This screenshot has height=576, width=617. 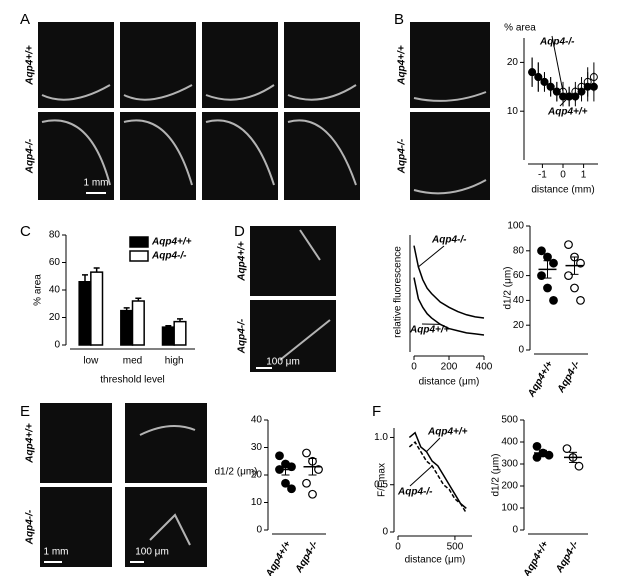 What do you see at coordinates (25, 19) in the screenshot?
I see `panel-label: A` at bounding box center [25, 19].